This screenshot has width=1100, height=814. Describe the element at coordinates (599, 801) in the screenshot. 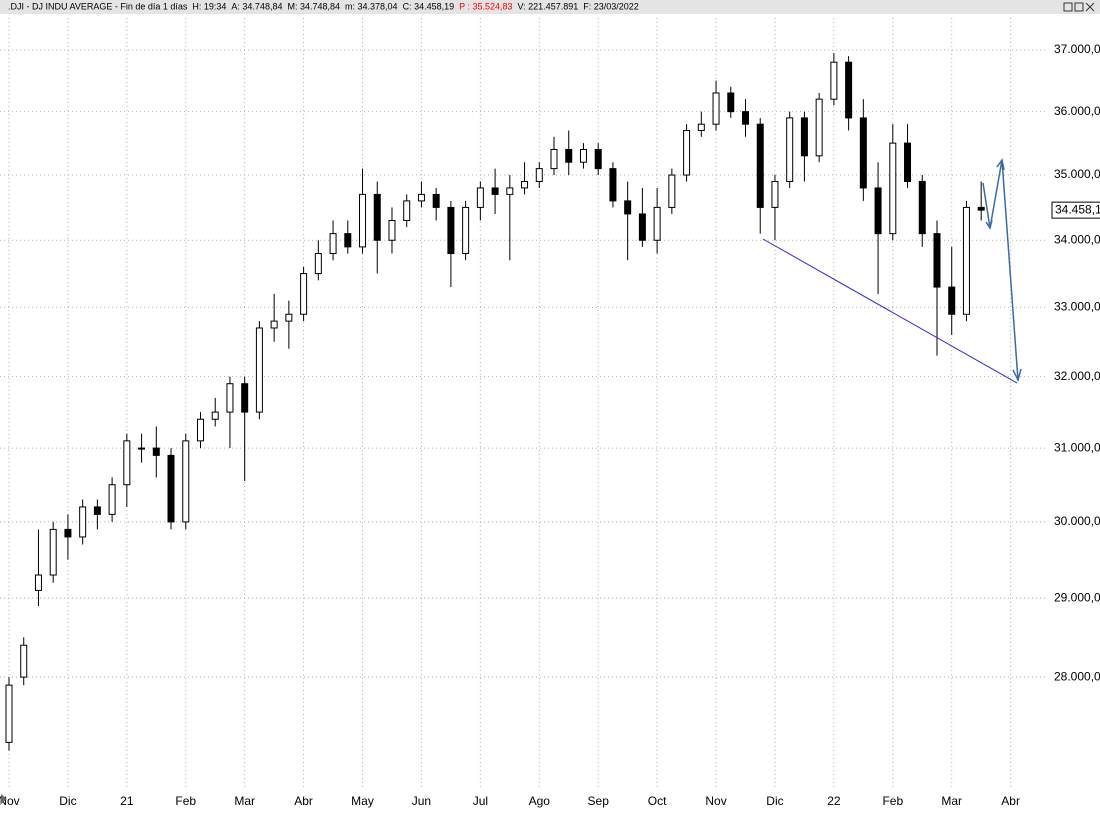

I see `x-tick-label: Sep` at that location.